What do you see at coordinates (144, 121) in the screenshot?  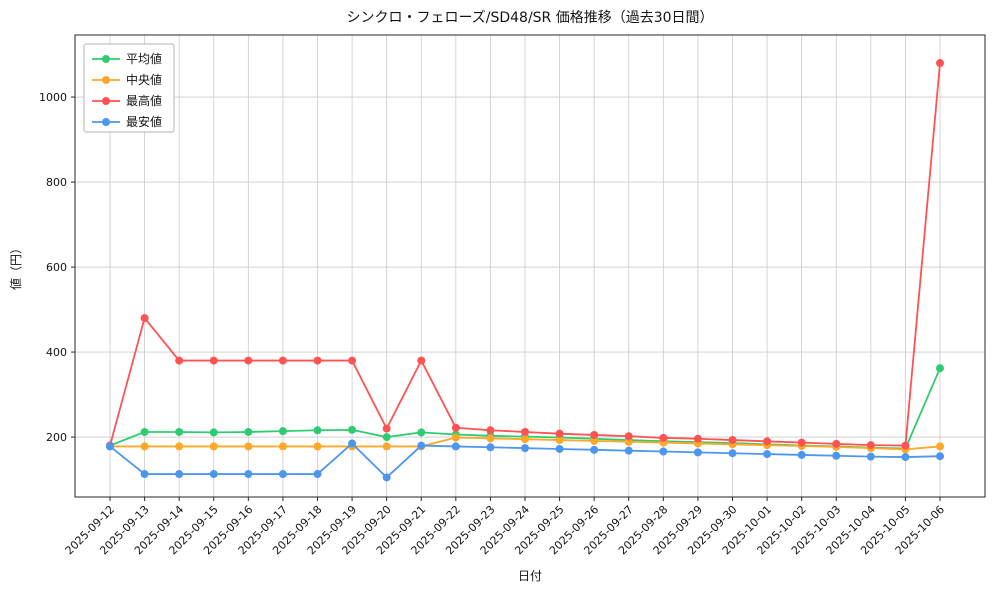 I see `legend-label-3: 最安値` at bounding box center [144, 121].